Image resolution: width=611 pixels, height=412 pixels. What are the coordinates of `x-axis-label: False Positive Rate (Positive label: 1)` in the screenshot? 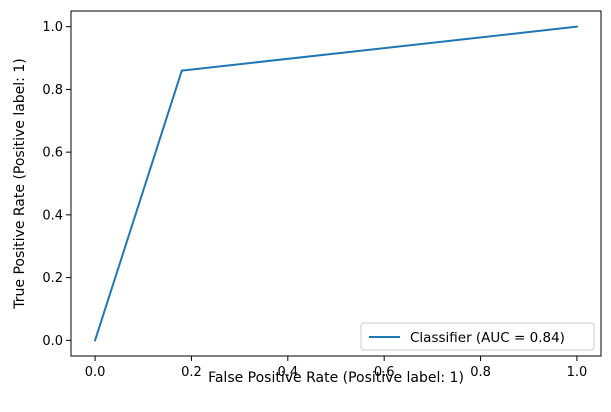 It's located at (336, 378).